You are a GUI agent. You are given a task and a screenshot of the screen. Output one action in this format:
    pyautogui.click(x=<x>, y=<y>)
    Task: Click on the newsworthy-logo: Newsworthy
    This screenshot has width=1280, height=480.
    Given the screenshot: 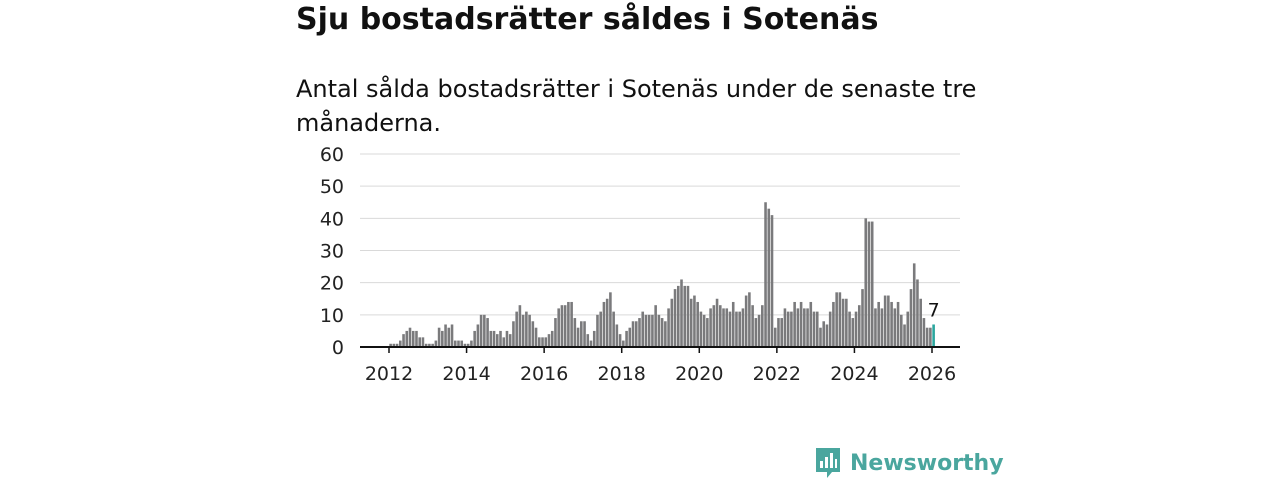 What is the action you would take?
    pyautogui.click(x=909, y=463)
    